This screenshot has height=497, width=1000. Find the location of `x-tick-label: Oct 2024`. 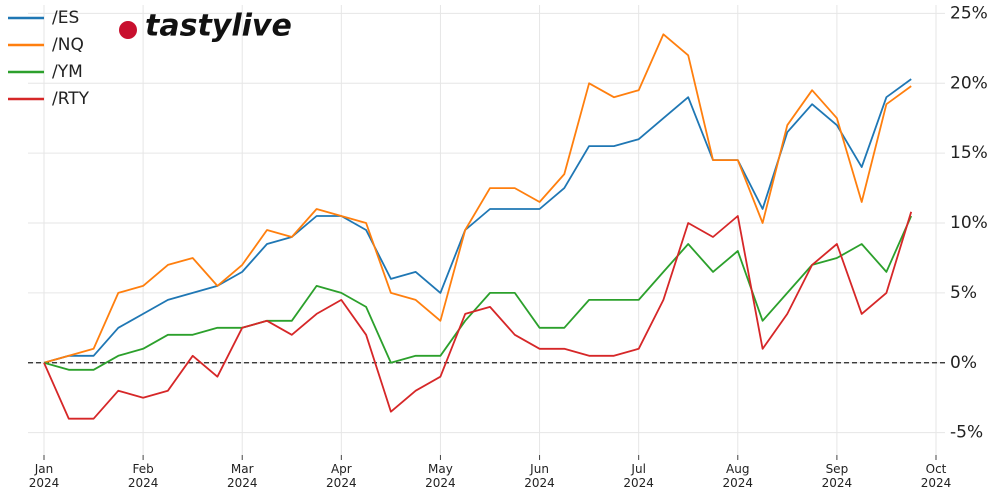

x-tick-label: Oct 2024 is located at coordinates (936, 476).